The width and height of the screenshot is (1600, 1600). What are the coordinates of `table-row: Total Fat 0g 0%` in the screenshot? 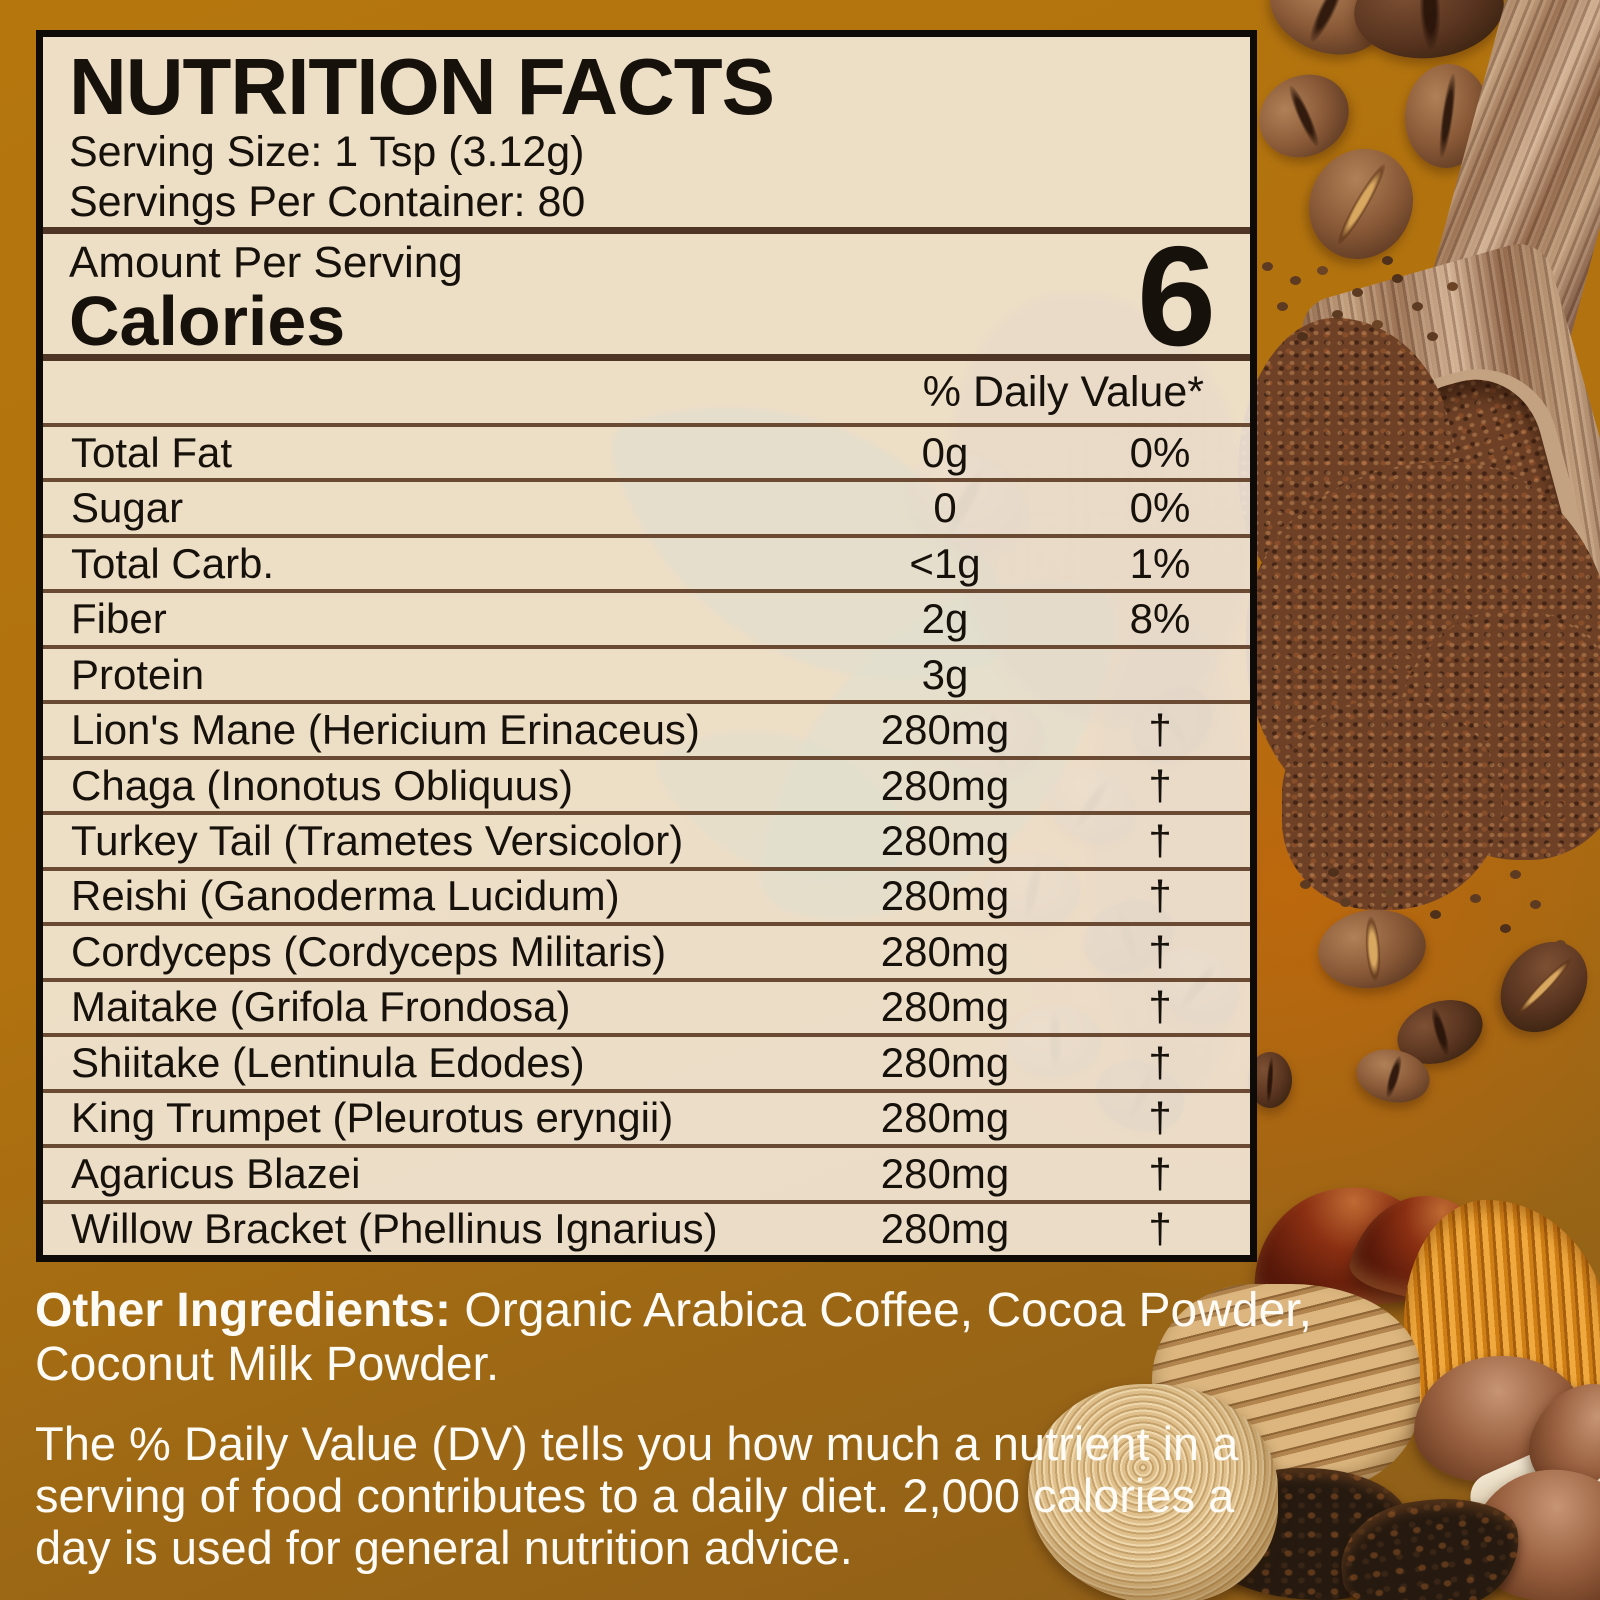 It's located at (646, 450).